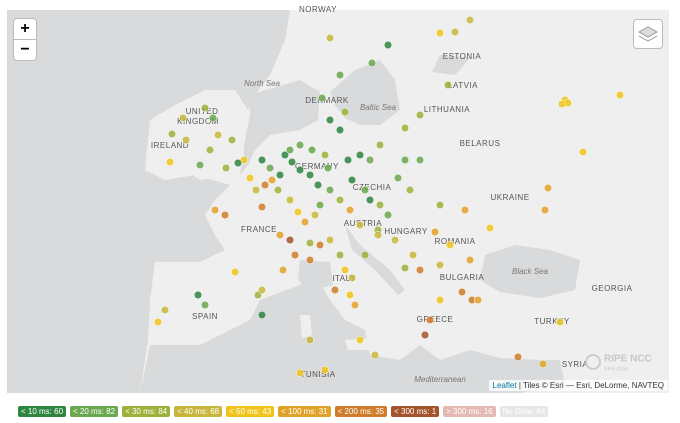 Image resolution: width=680 pixels, height=423 pixels. What do you see at coordinates (463, 85) in the screenshot?
I see `country-label: LATVIA` at bounding box center [463, 85].